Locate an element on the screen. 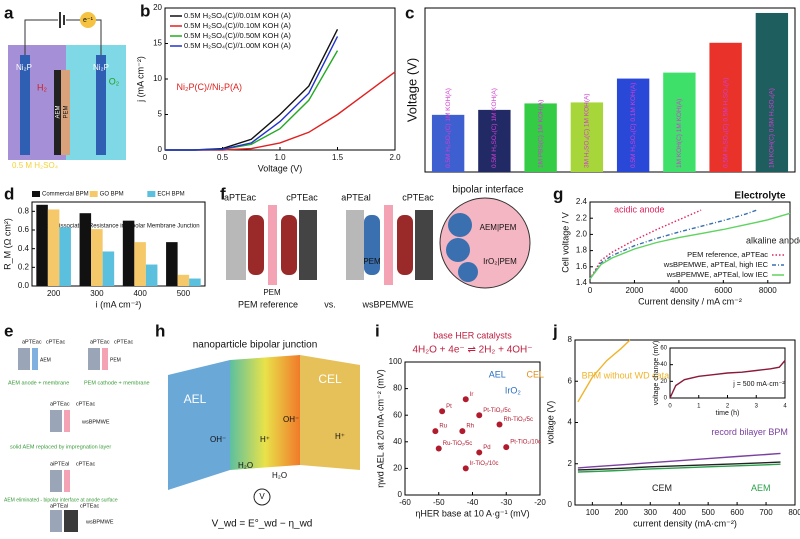 The image size is (800, 539). y-tick-label: 6 is located at coordinates (570, 380).